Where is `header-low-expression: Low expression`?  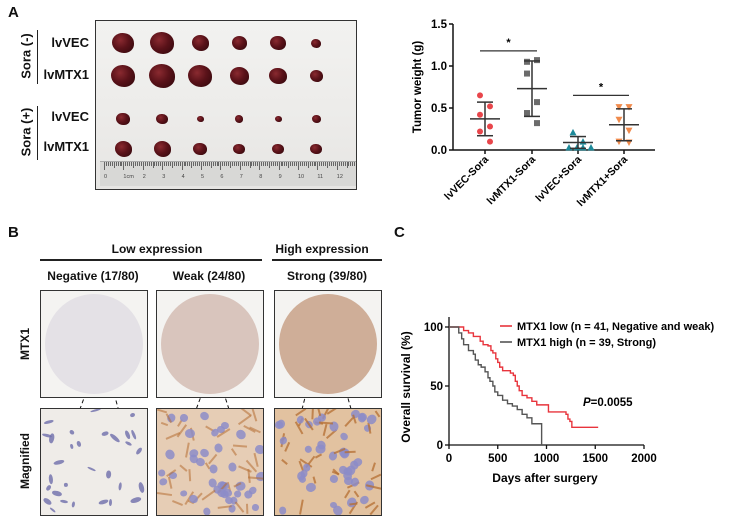
header-low-expression: Low expression is located at coordinates (157, 249).